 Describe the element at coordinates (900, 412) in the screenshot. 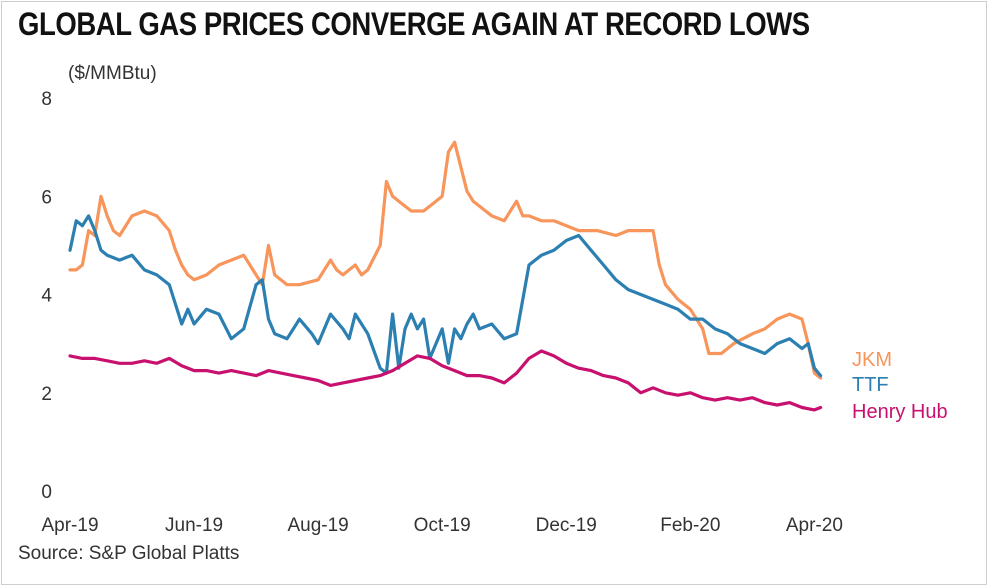

I see `legend-label-henry-hub: Henry Hub` at that location.